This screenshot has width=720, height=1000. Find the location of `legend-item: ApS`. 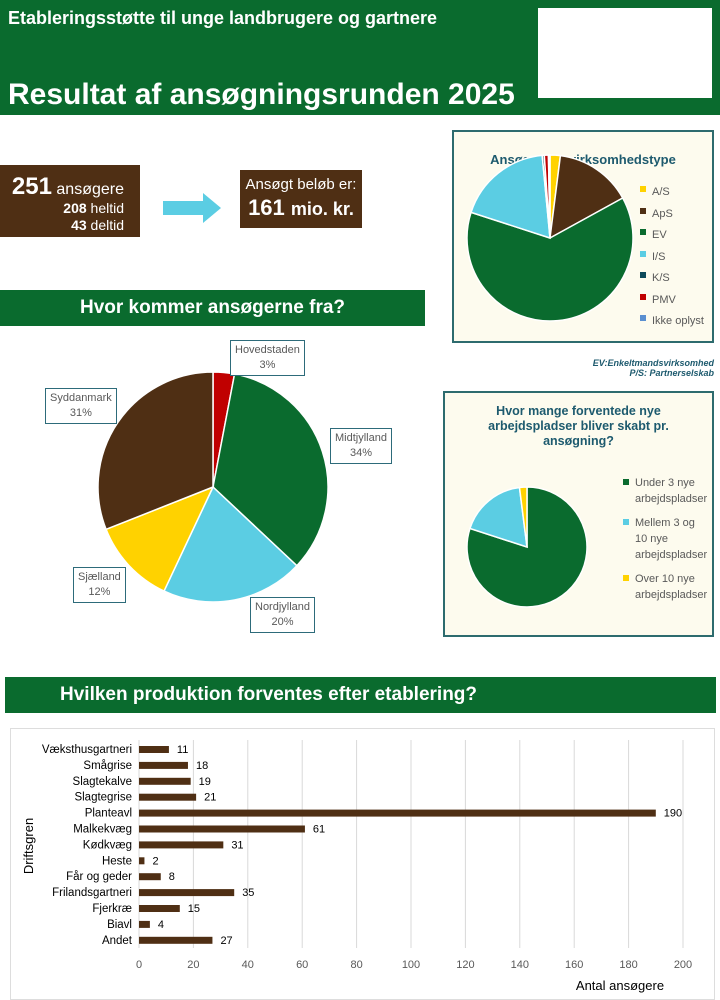

legend-item: ApS is located at coordinates (672, 215).